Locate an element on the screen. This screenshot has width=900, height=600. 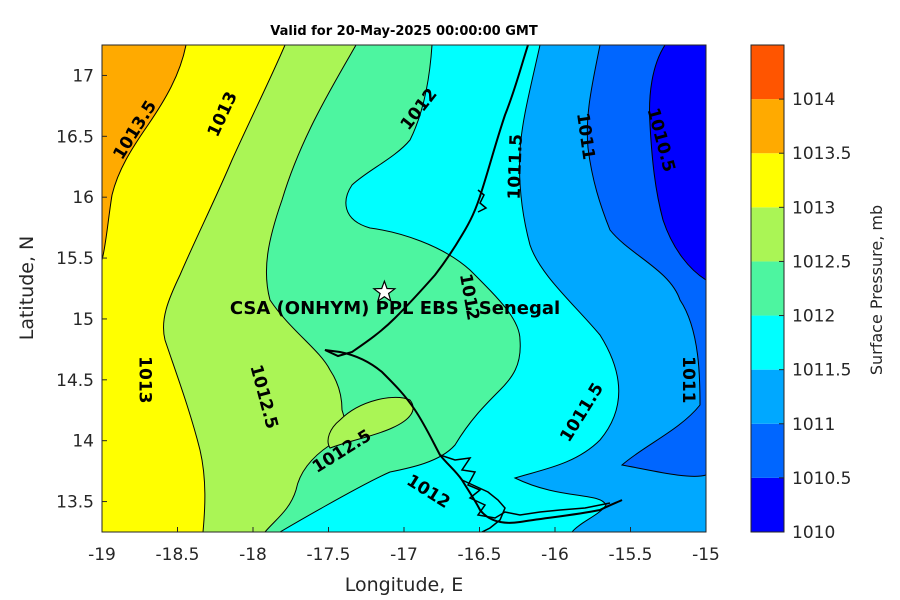
colorbar-frame is located at coordinates (767, 288).